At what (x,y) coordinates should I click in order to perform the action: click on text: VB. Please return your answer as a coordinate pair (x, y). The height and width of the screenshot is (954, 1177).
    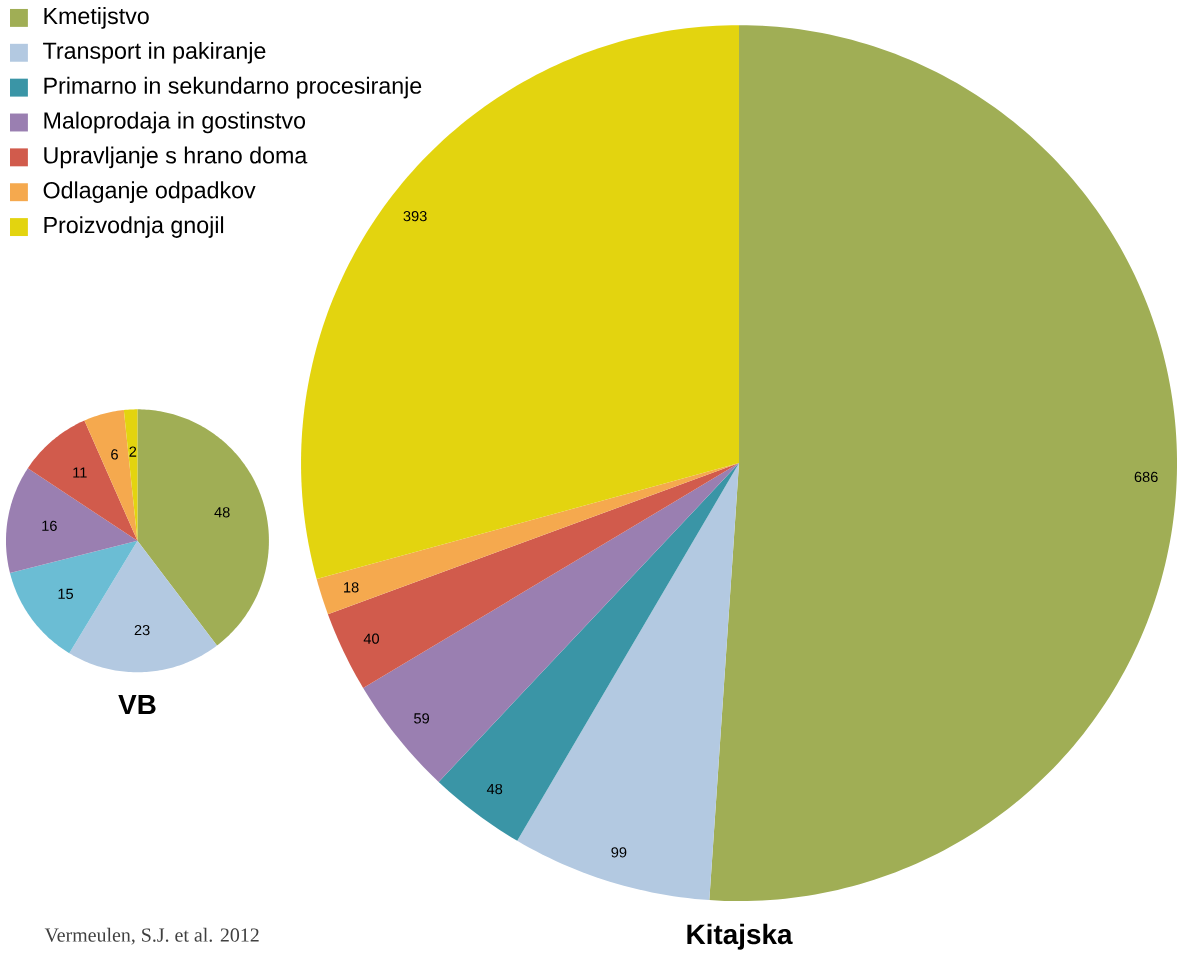
    Looking at the image, I should click on (137, 704).